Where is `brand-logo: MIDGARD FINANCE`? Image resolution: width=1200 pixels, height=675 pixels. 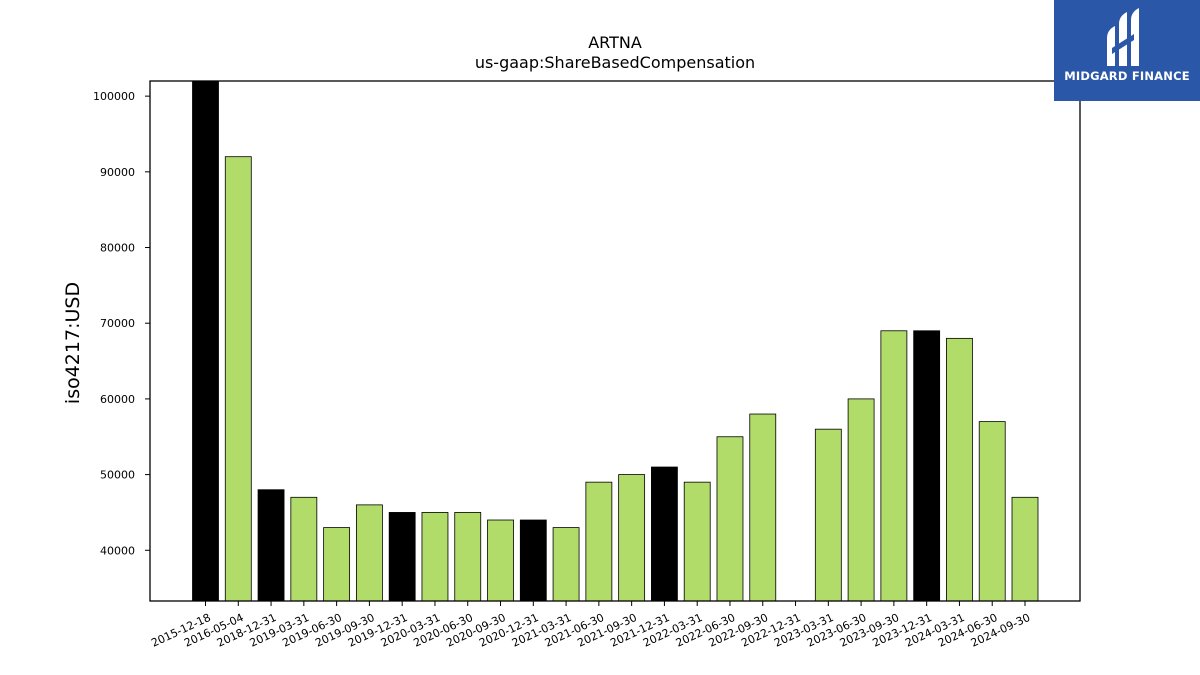 brand-logo: MIDGARD FINANCE is located at coordinates (1127, 50).